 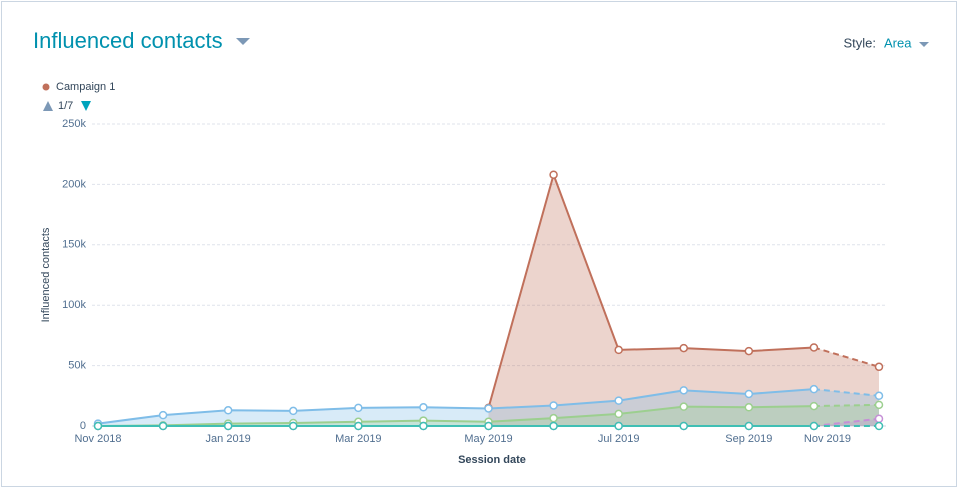 I want to click on y-axis-label: Influenced contacts, so click(x=46, y=274).